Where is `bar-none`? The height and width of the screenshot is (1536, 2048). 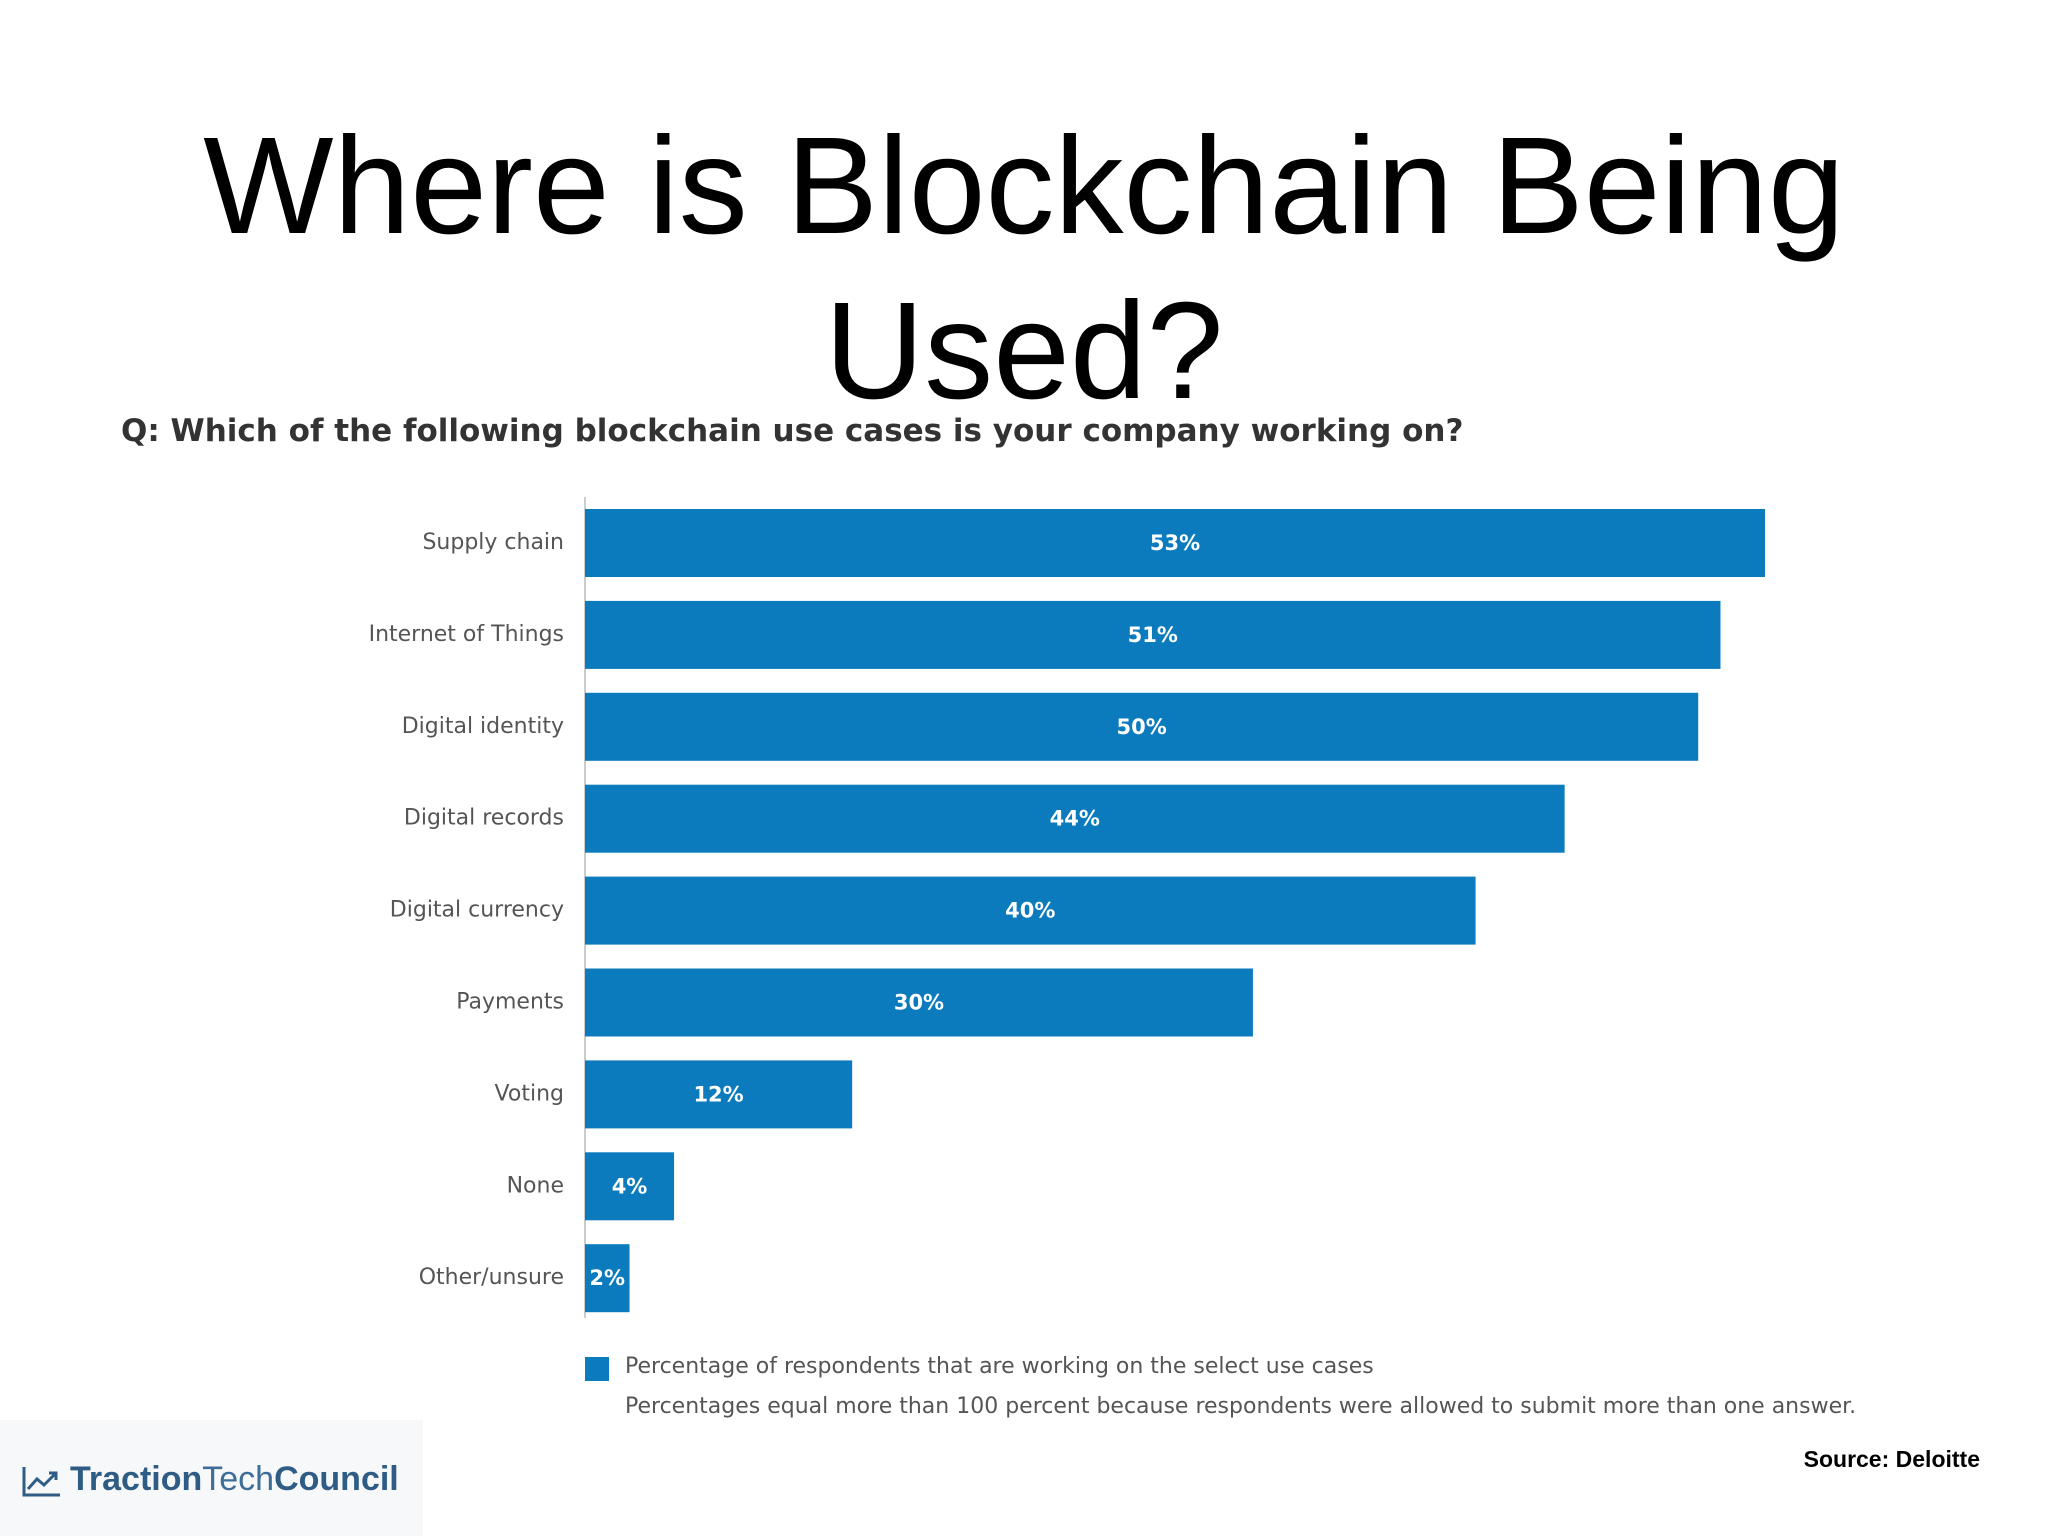 bar-none is located at coordinates (630, 1186).